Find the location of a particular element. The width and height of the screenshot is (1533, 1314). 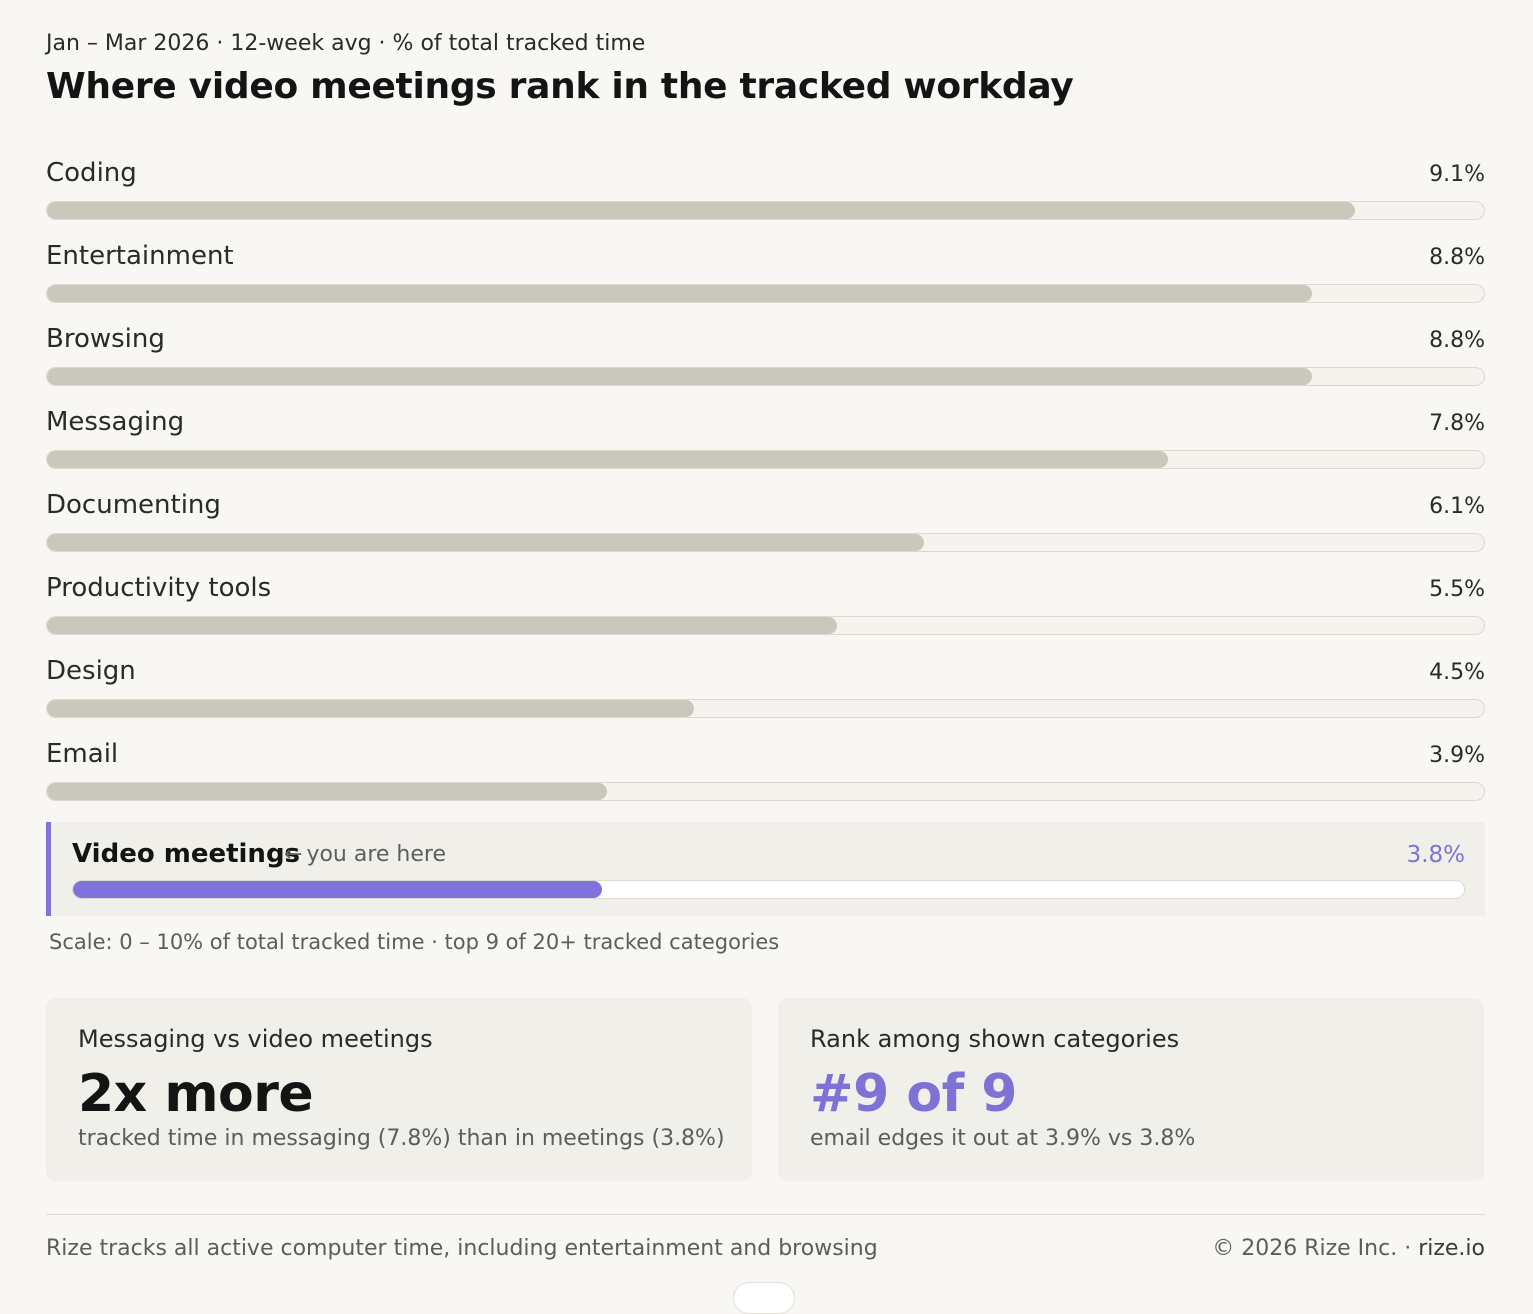

copyright-text: © 2026 Rize Inc. · is located at coordinates (1315, 1248).